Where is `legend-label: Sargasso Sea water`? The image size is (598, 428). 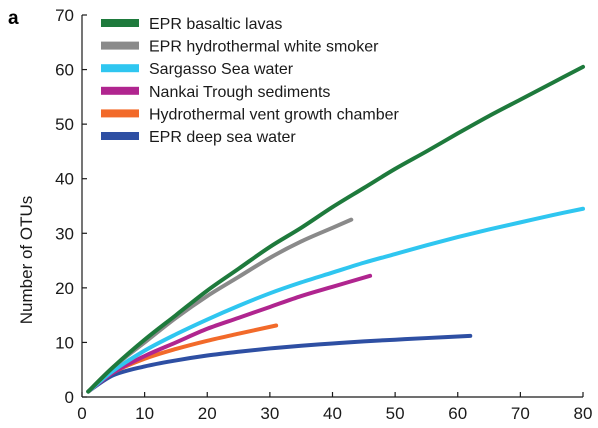 legend-label: Sargasso Sea water is located at coordinates (221, 69).